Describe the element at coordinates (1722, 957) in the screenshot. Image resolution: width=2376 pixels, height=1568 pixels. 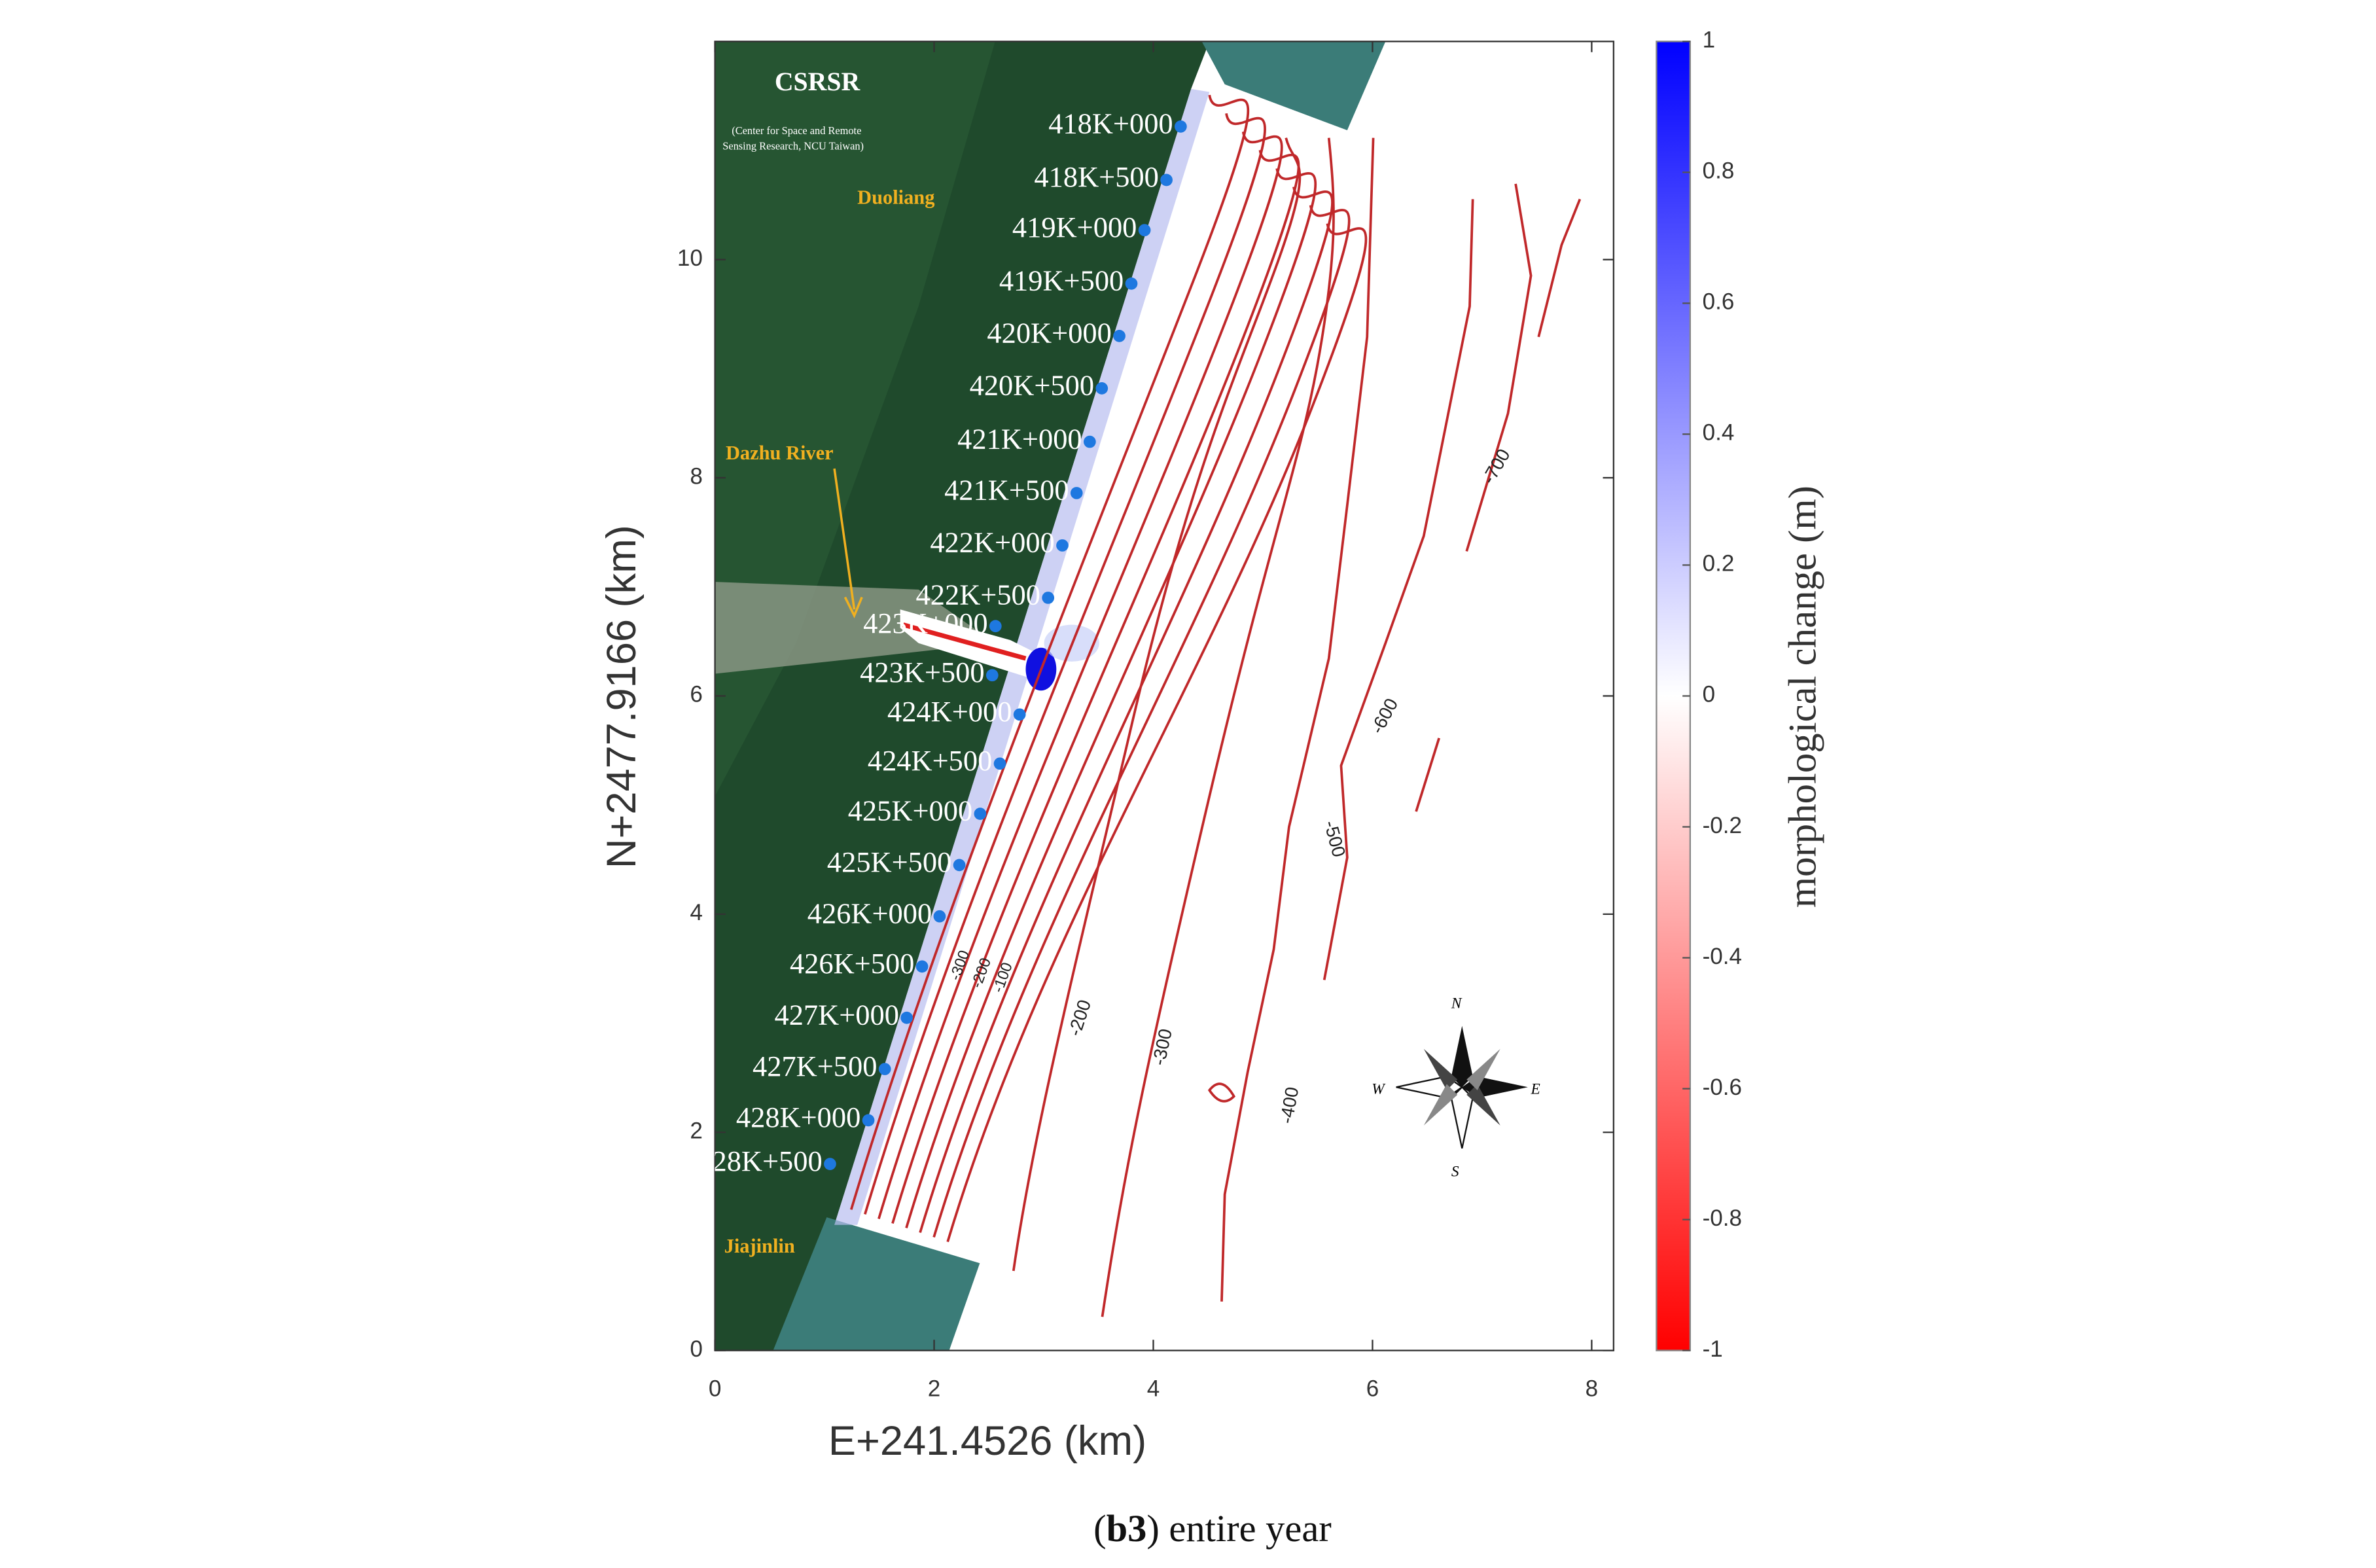
I see `colorbar-tick-label: -0.4` at that location.